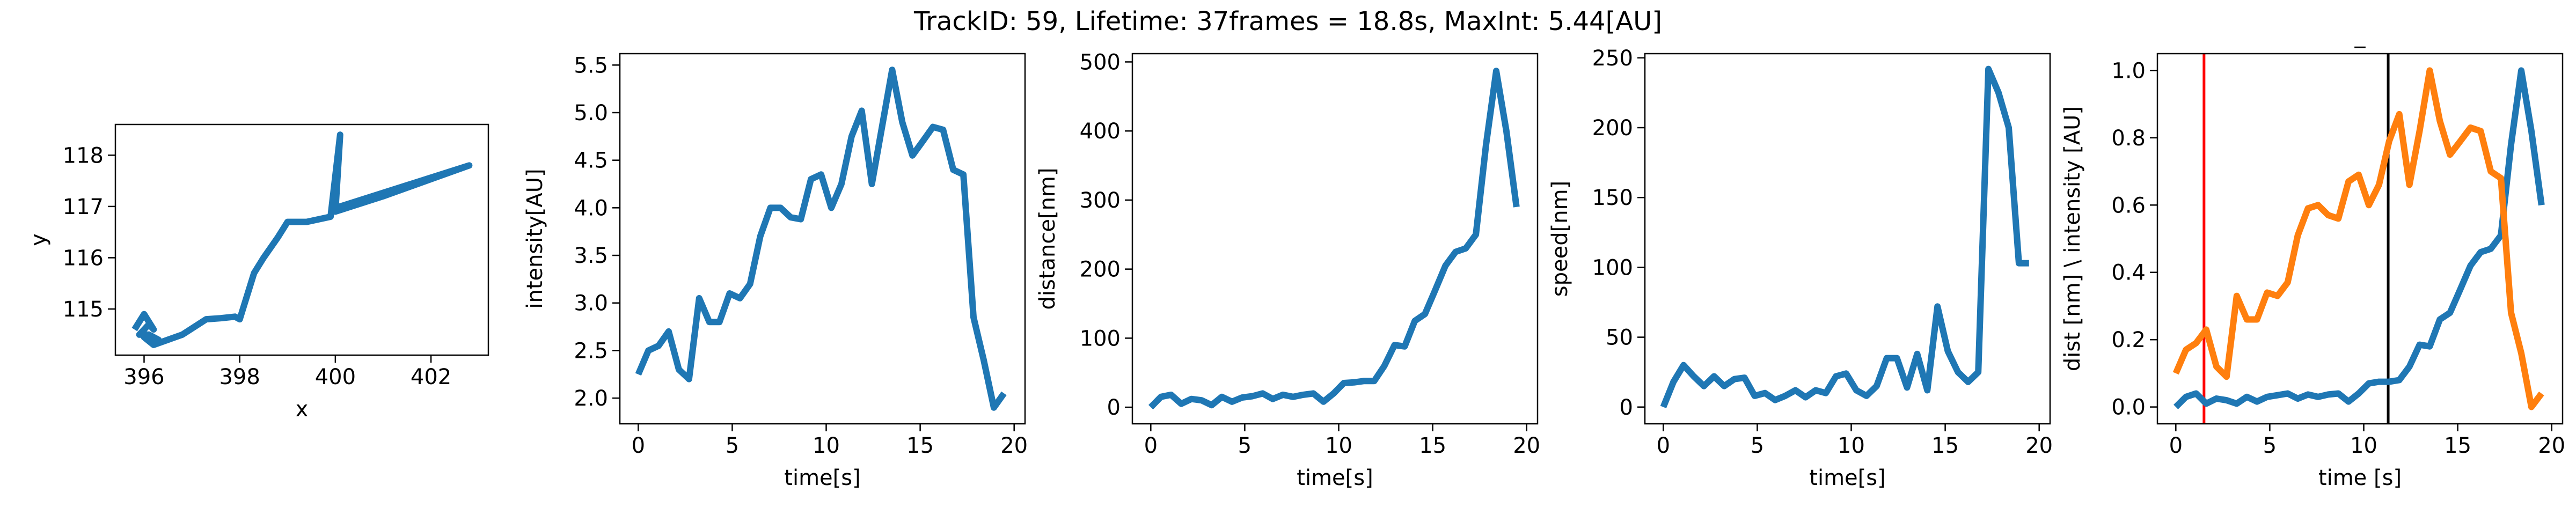  I want to click on x-tick-label: 400, so click(335, 377).